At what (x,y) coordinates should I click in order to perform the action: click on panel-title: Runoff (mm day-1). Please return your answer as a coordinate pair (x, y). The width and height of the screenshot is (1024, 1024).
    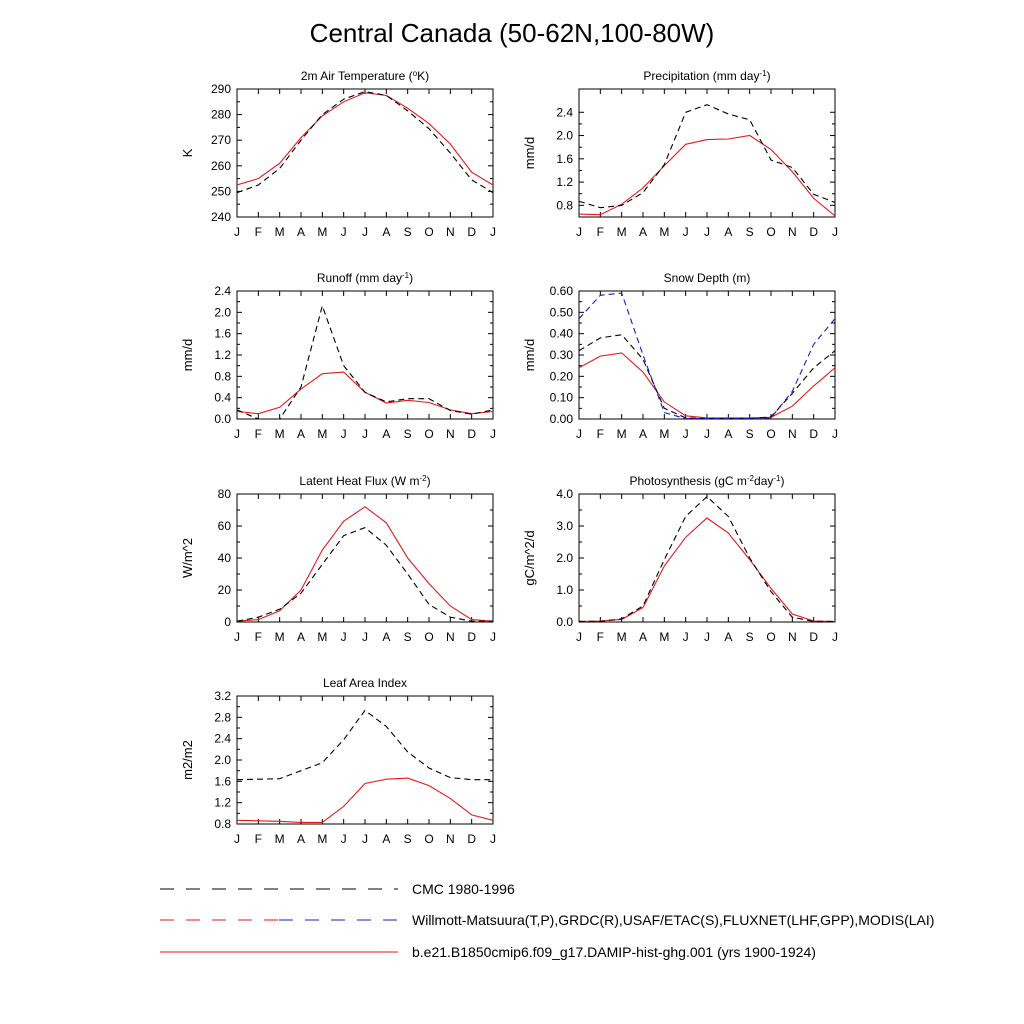
    Looking at the image, I should click on (365, 278).